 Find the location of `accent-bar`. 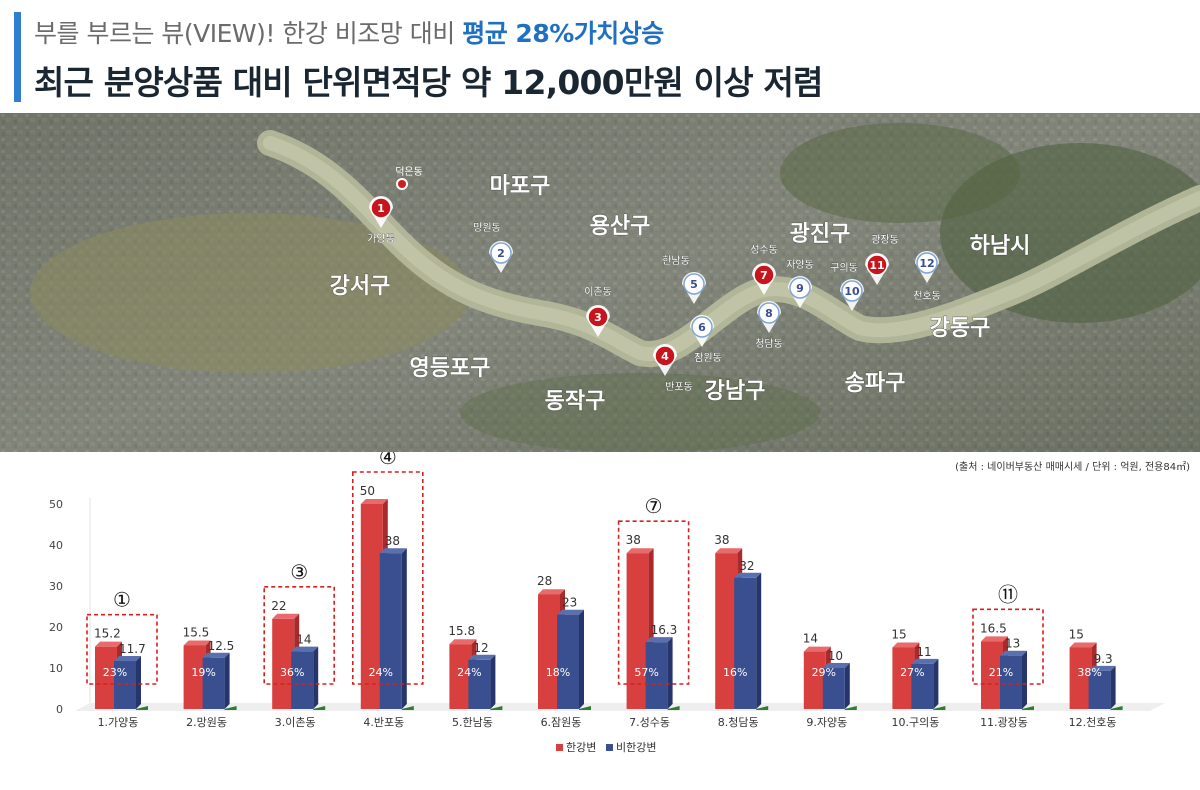

accent-bar is located at coordinates (17, 57).